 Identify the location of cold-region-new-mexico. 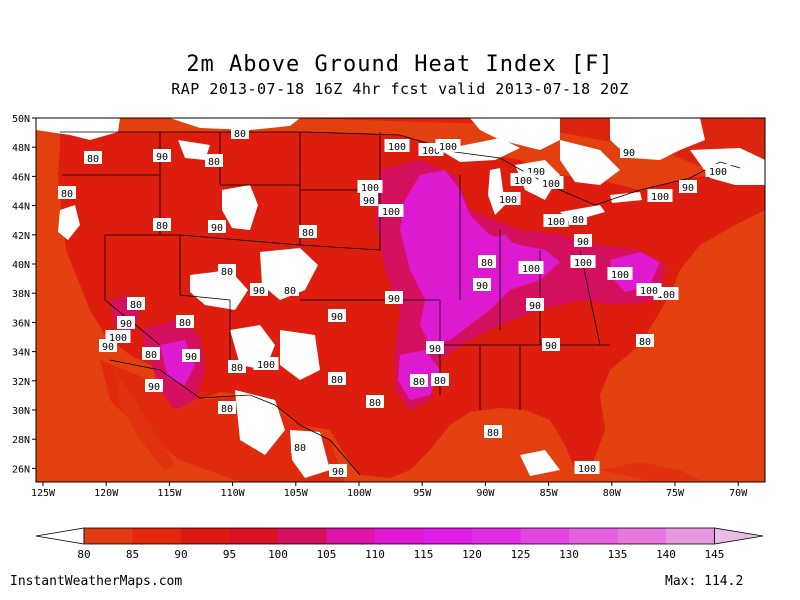
(300, 355).